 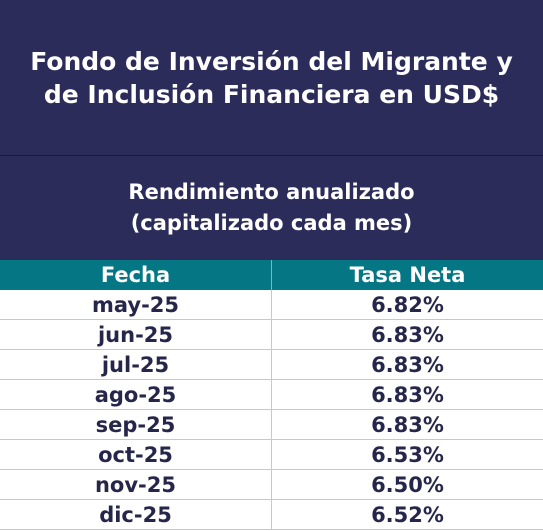 I want to click on fecha-cell: nov-25, so click(x=136, y=484).